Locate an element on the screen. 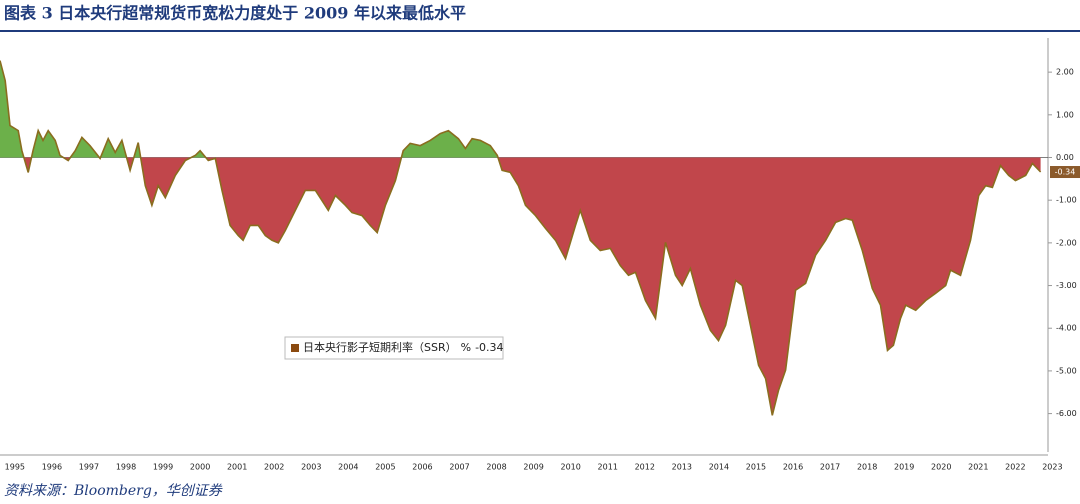  legend-text: 日本央行影子短期利率（SSR）% -0.34 is located at coordinates (403, 347).